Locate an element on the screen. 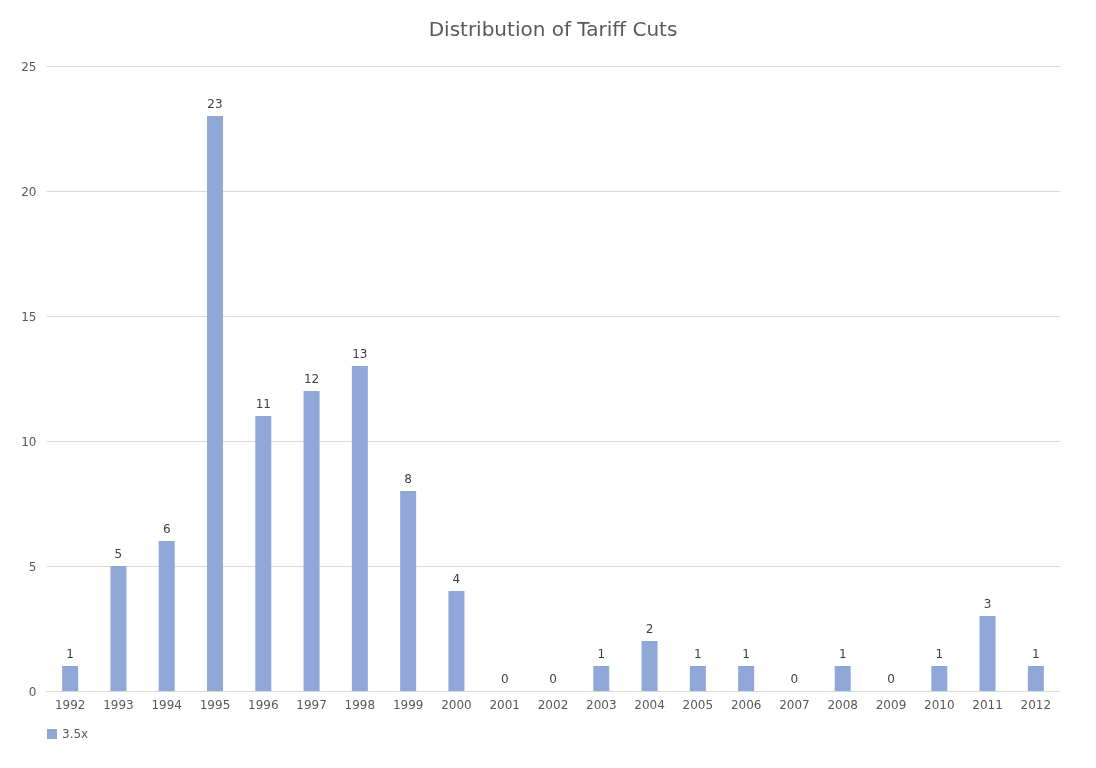 The width and height of the screenshot is (1096, 768). x-tick-label: 2012 is located at coordinates (1036, 704).